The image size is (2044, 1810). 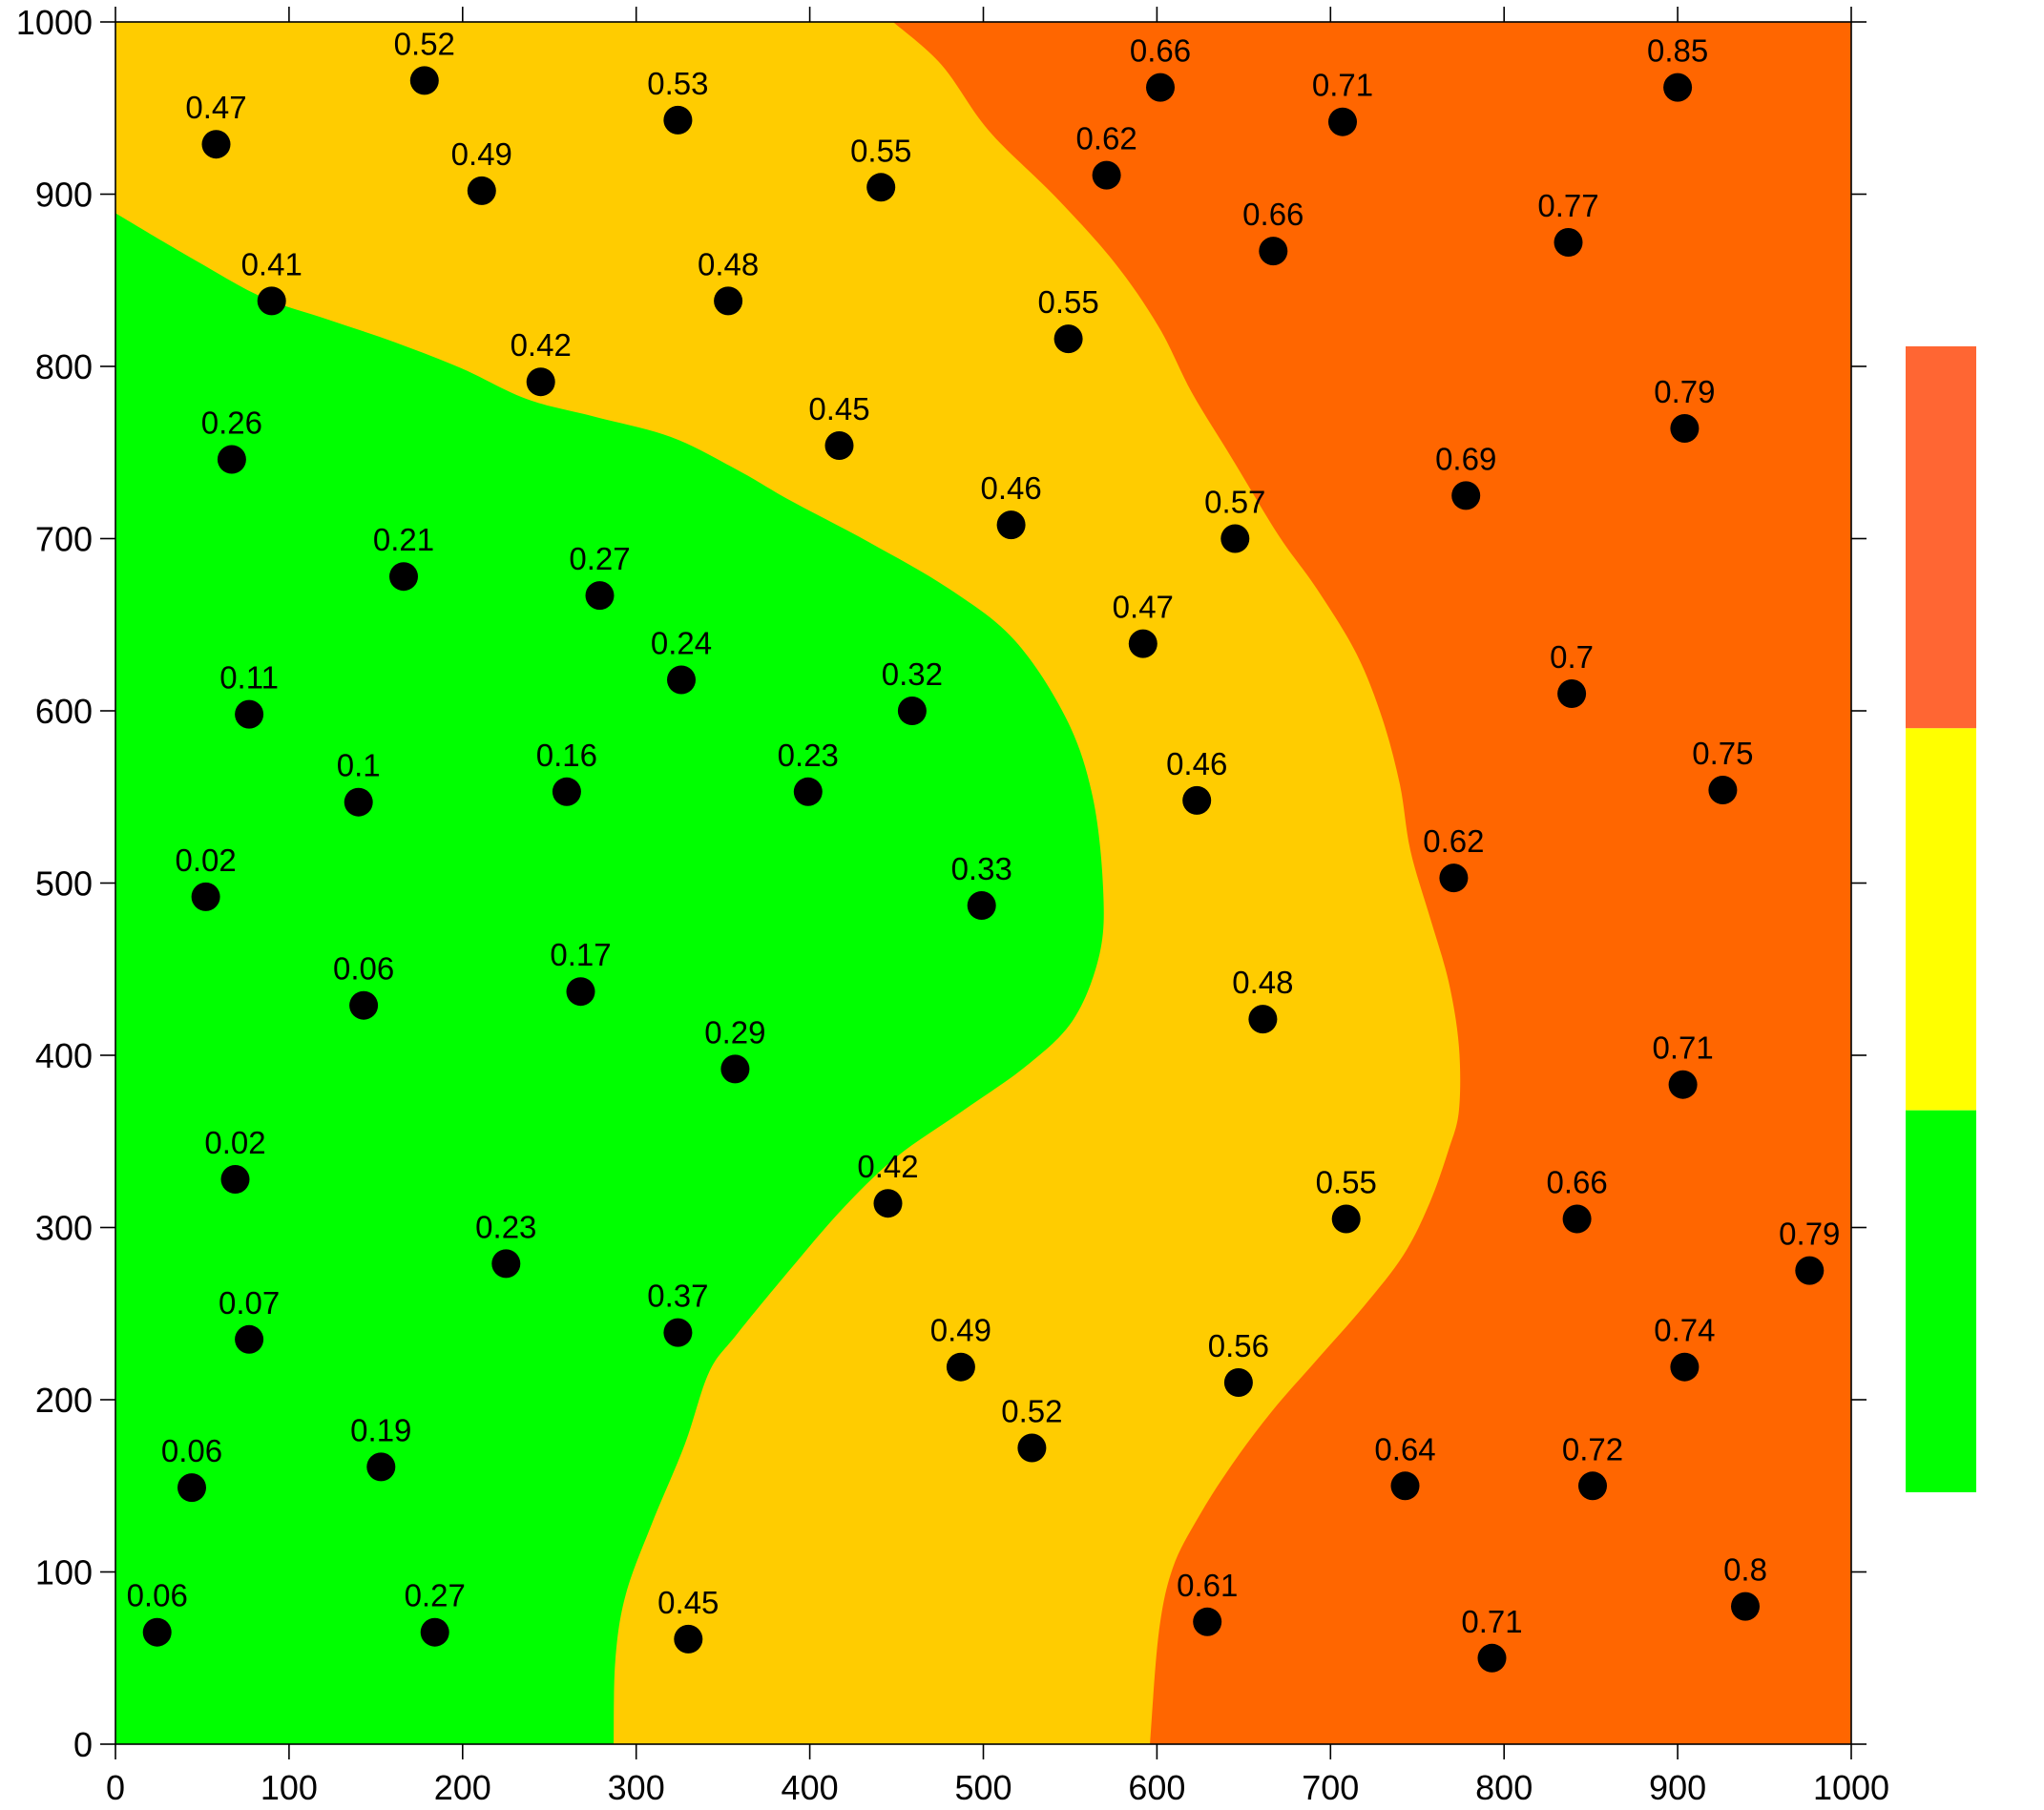 I want to click on point-value-label: 0.41, so click(x=271, y=263).